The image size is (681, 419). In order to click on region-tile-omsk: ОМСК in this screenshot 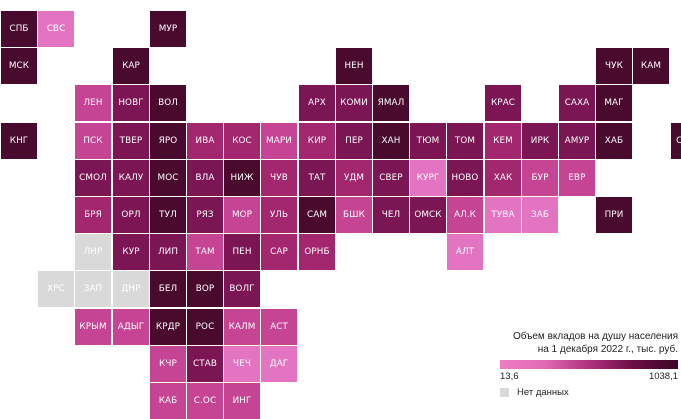, I will do `click(428, 215)`.